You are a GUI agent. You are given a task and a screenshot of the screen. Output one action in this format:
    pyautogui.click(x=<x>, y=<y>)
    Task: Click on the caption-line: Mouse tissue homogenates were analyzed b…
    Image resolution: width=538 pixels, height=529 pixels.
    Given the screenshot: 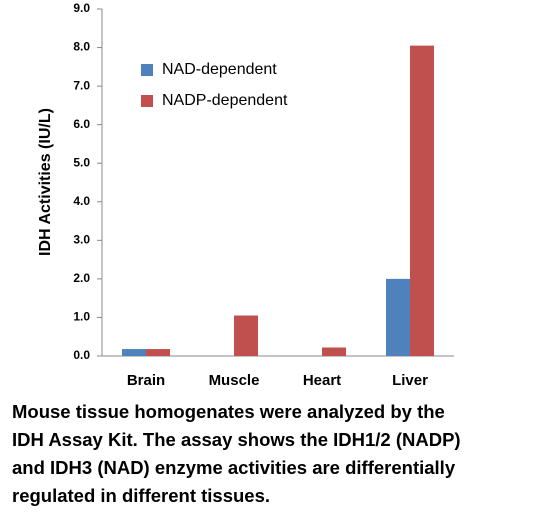 What is the action you would take?
    pyautogui.click(x=228, y=411)
    